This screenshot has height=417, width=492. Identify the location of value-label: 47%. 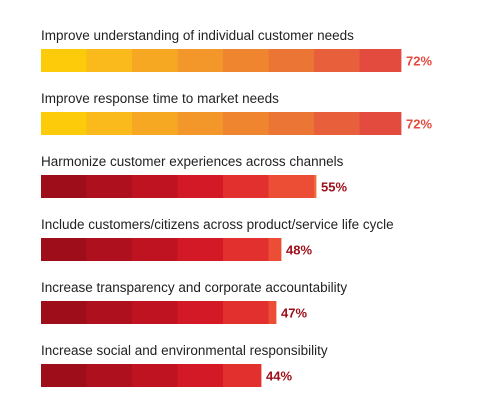
(294, 313).